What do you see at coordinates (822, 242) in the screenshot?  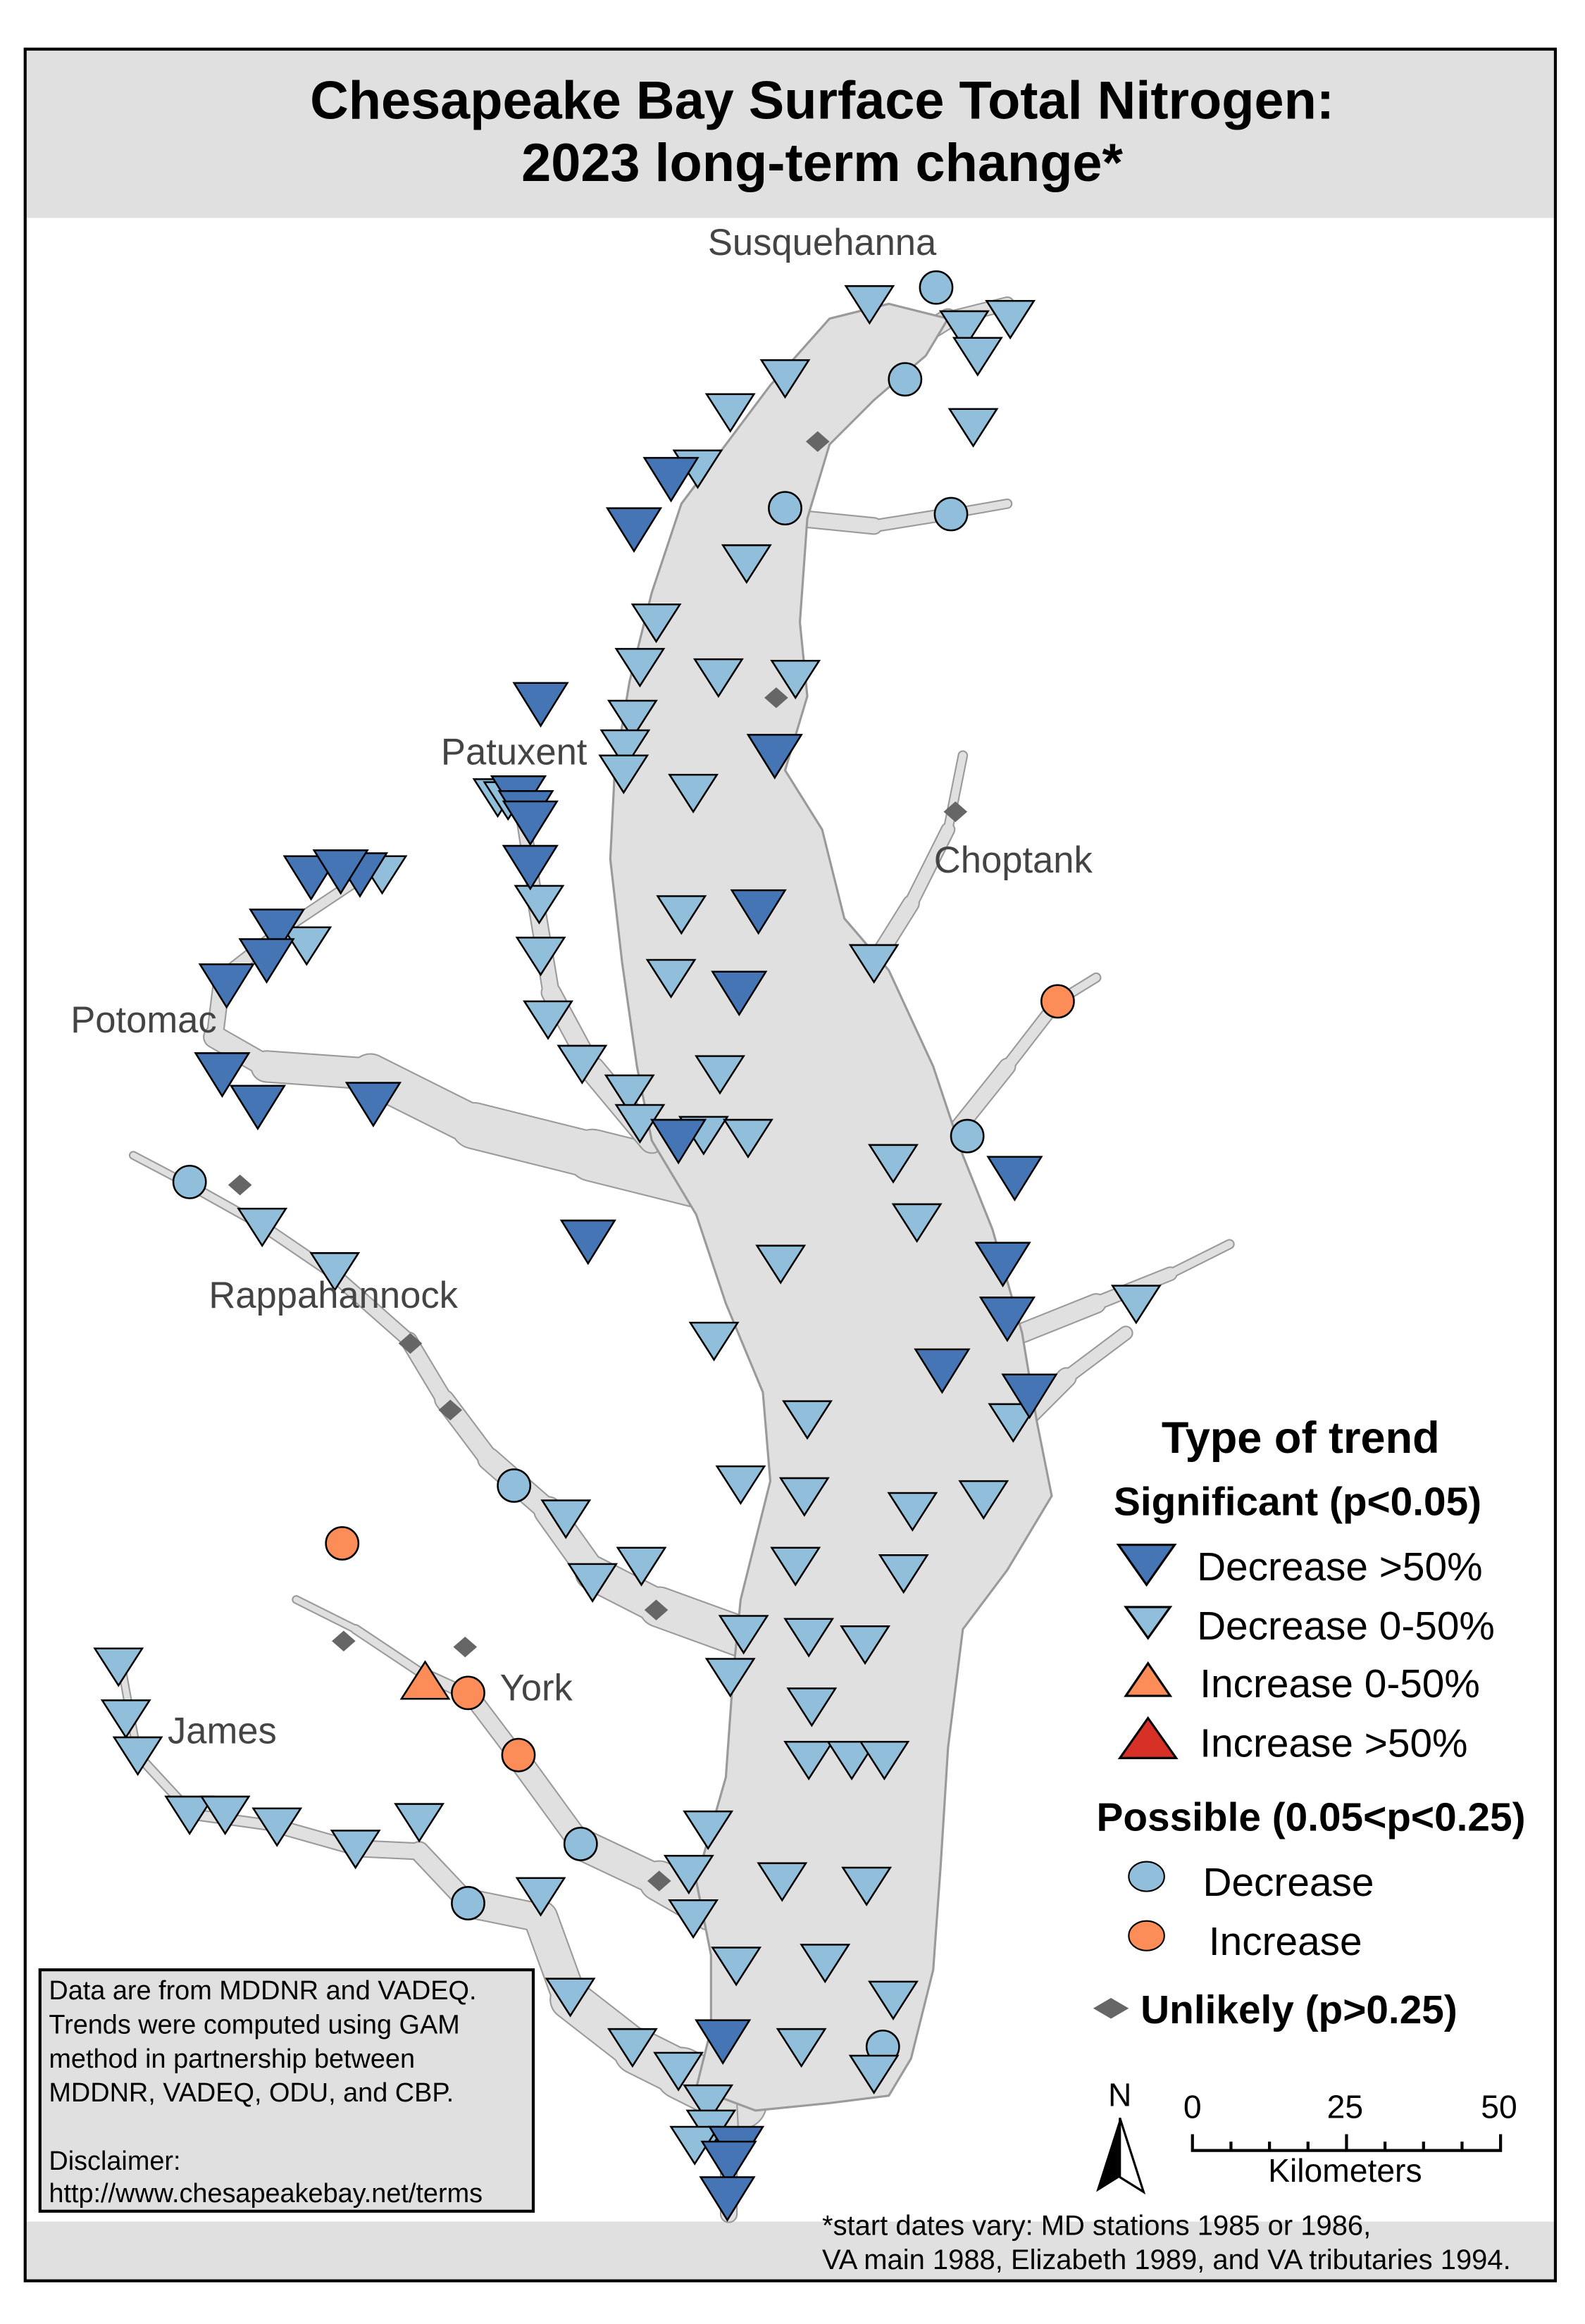 I see `label-susquehanna: Susquehanna` at bounding box center [822, 242].